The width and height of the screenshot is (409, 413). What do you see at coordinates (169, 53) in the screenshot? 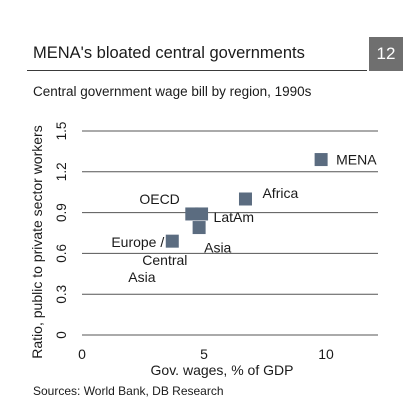
I see `chart-title: MENA's bloated central governments` at bounding box center [169, 53].